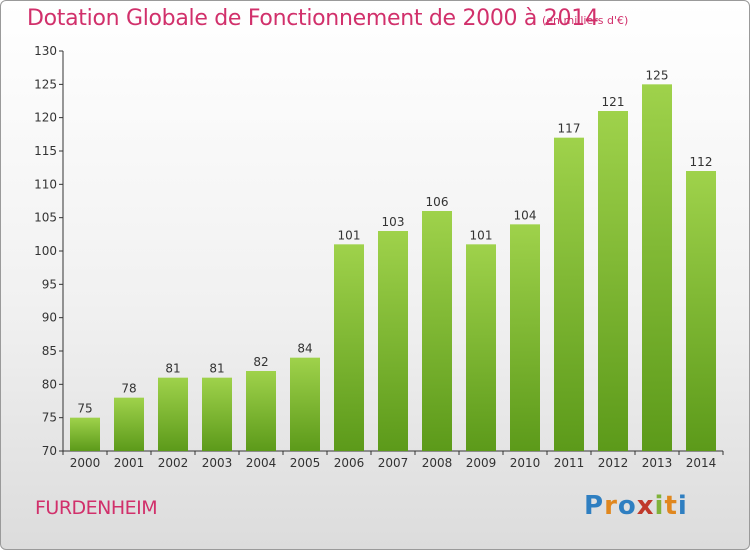  What do you see at coordinates (129, 463) in the screenshot?
I see `x-tick-label: 2001` at bounding box center [129, 463].